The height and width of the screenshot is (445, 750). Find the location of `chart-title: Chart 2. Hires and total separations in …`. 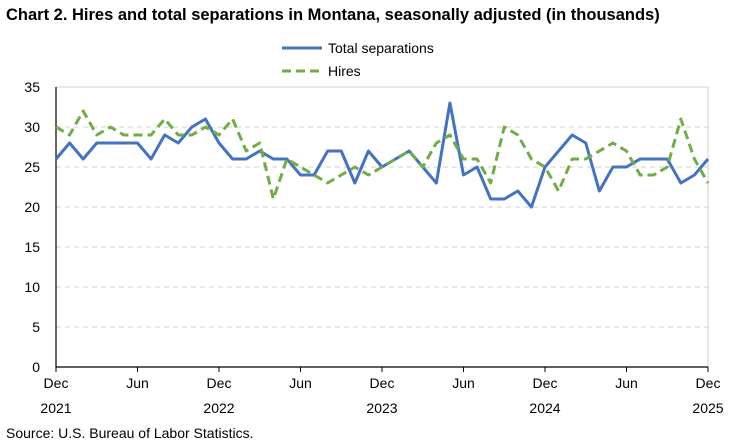

chart-title: Chart 2. Hires and total separations in … is located at coordinates (333, 15).